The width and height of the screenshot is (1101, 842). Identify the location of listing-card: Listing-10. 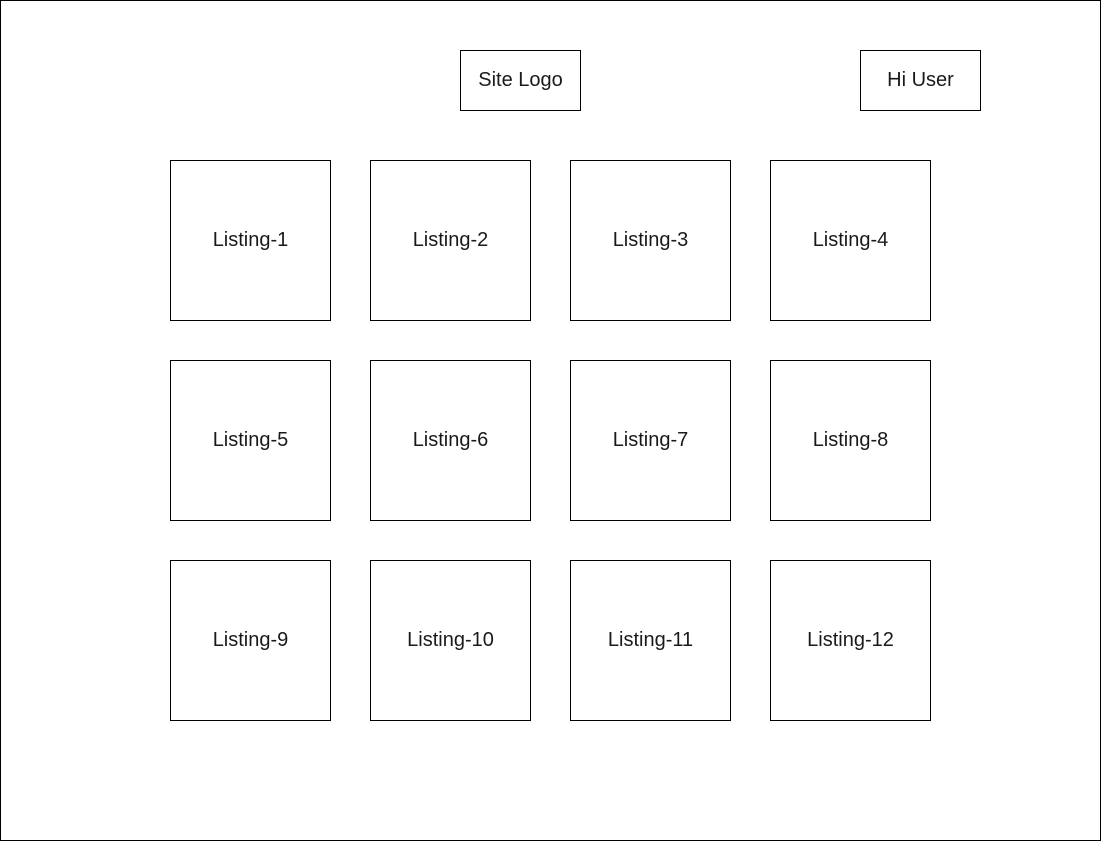
(450, 640).